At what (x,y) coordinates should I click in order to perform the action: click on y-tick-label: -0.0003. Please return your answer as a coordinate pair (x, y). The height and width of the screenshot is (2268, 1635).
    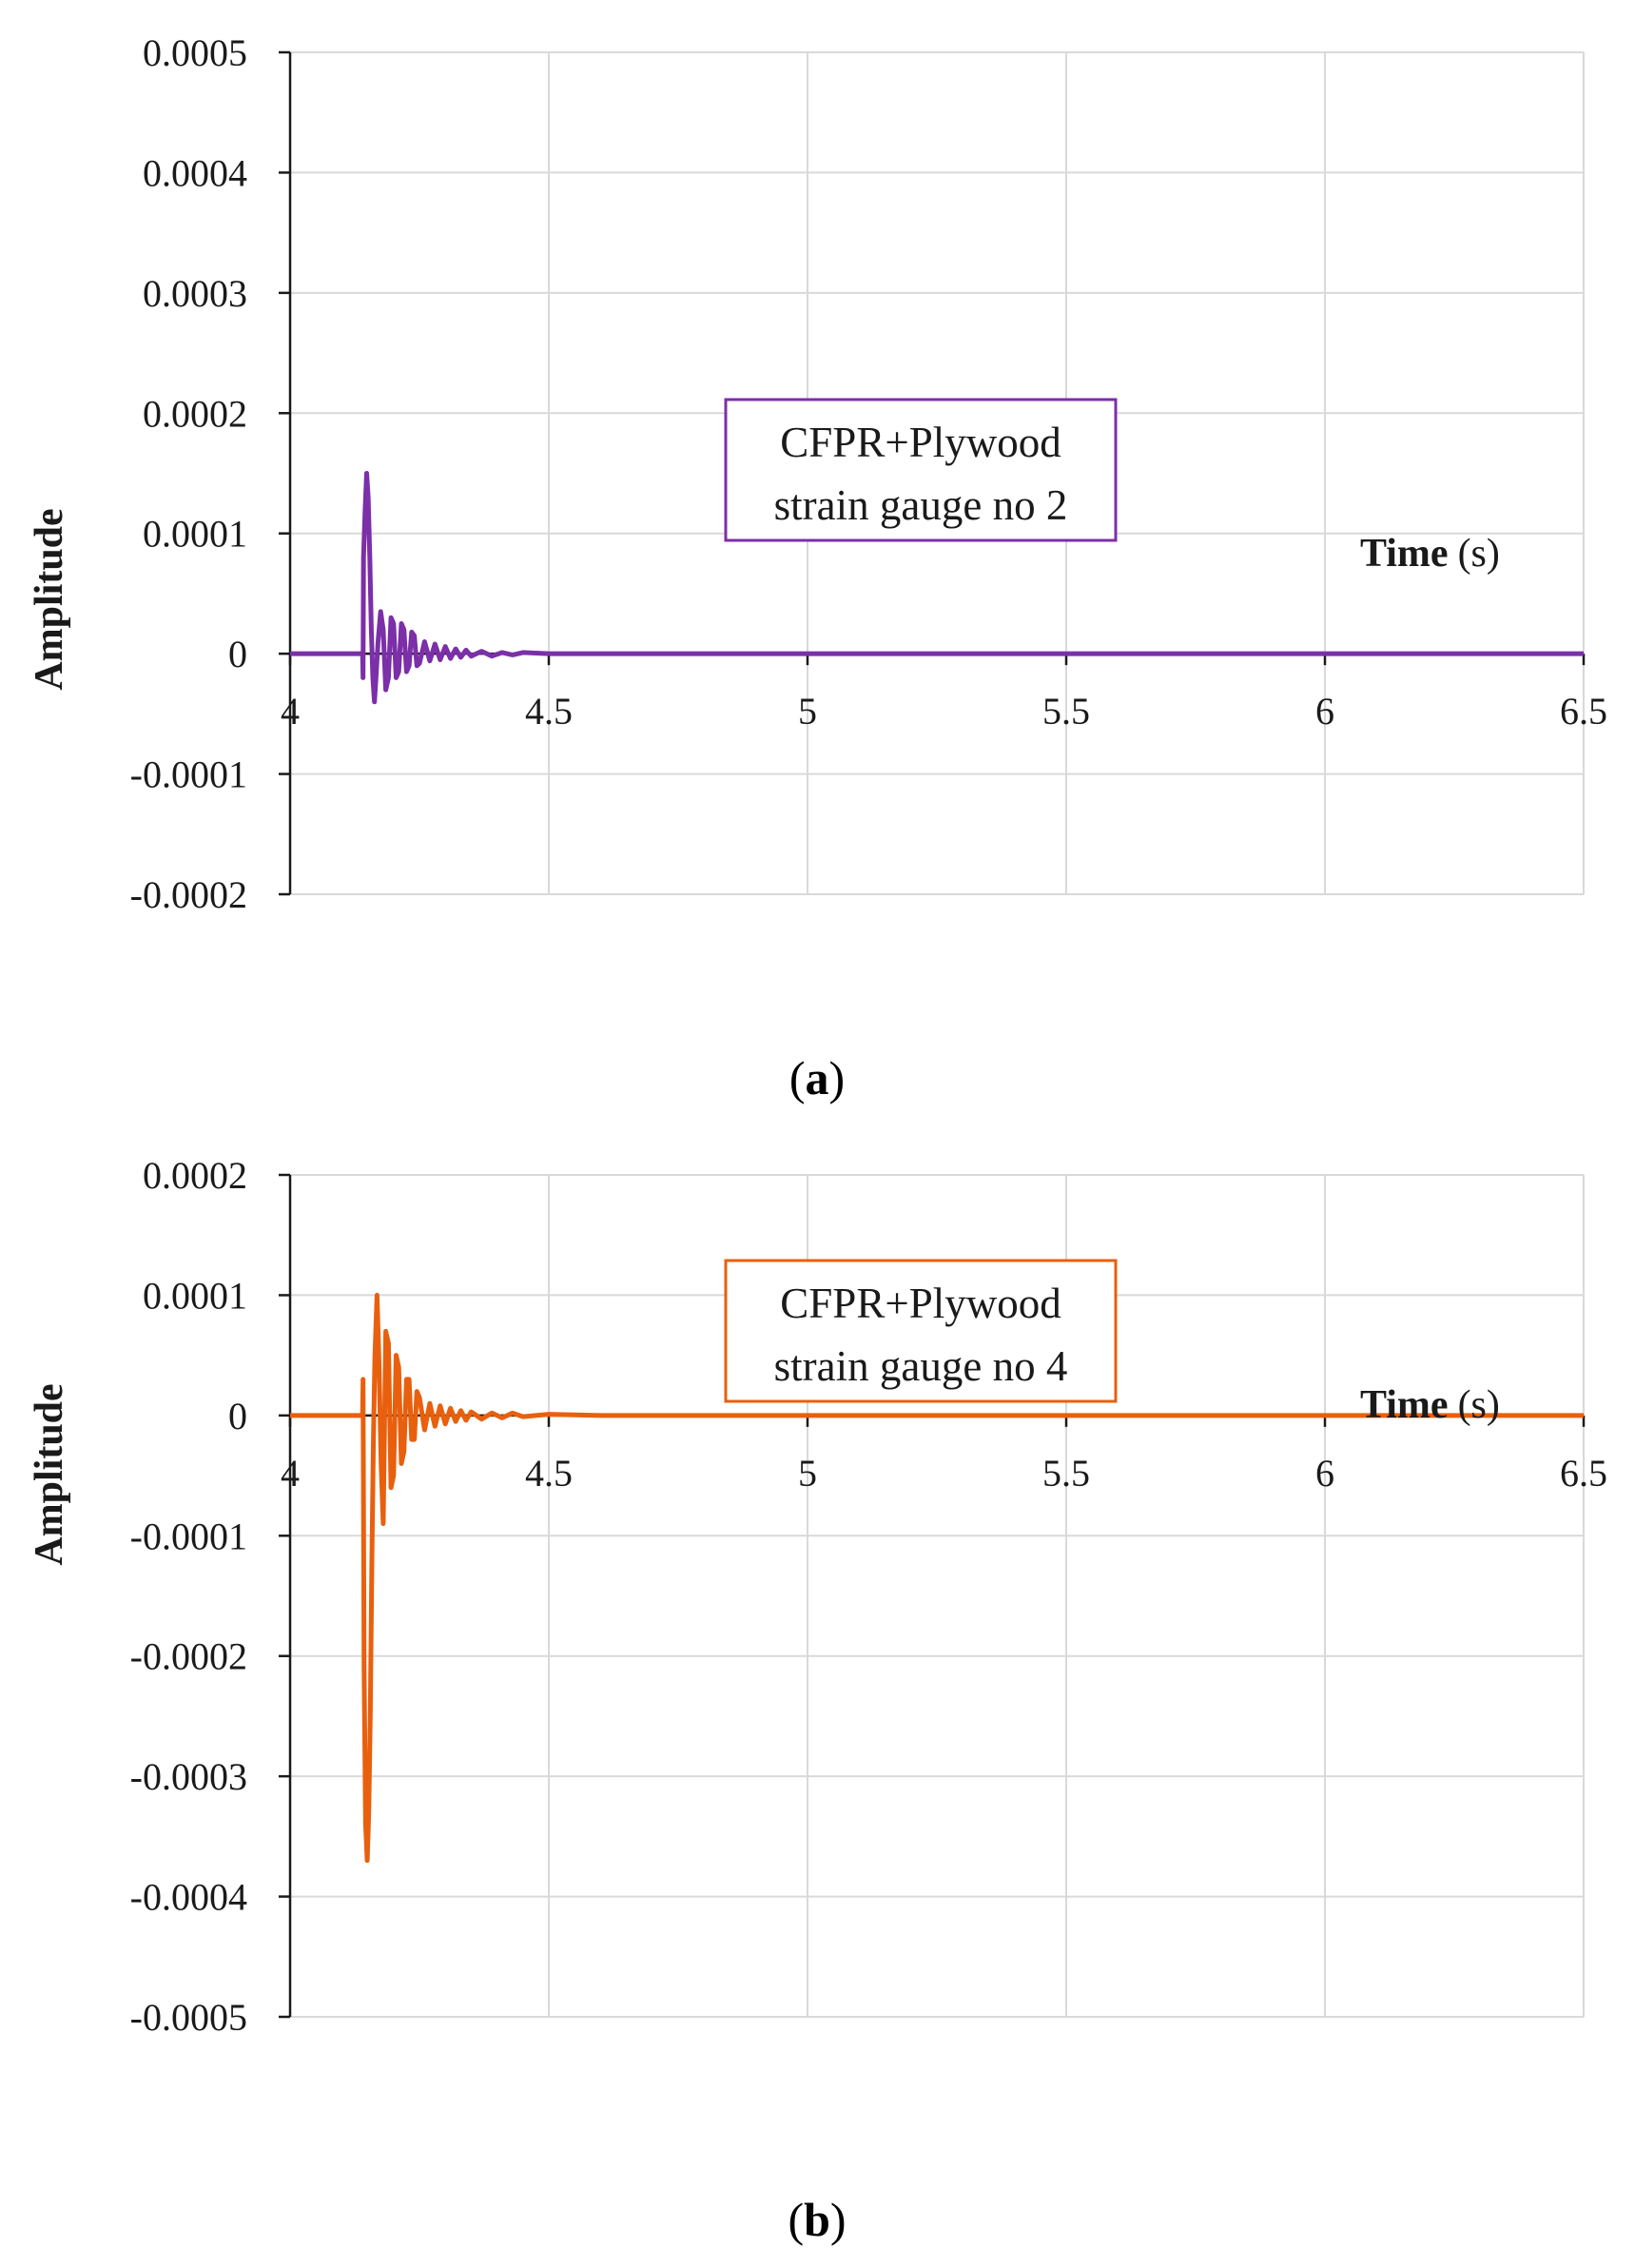
    Looking at the image, I should click on (188, 1776).